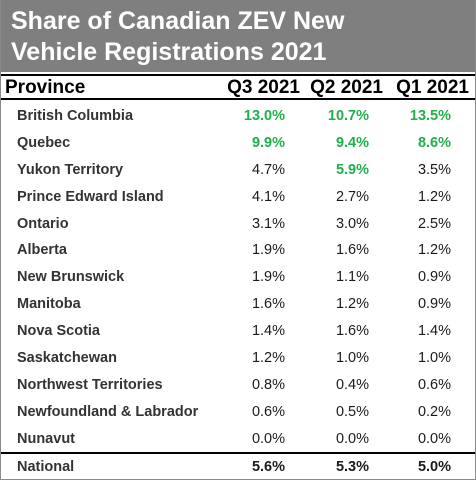 This screenshot has height=480, width=476. What do you see at coordinates (43, 223) in the screenshot?
I see `province-name: Ontario` at bounding box center [43, 223].